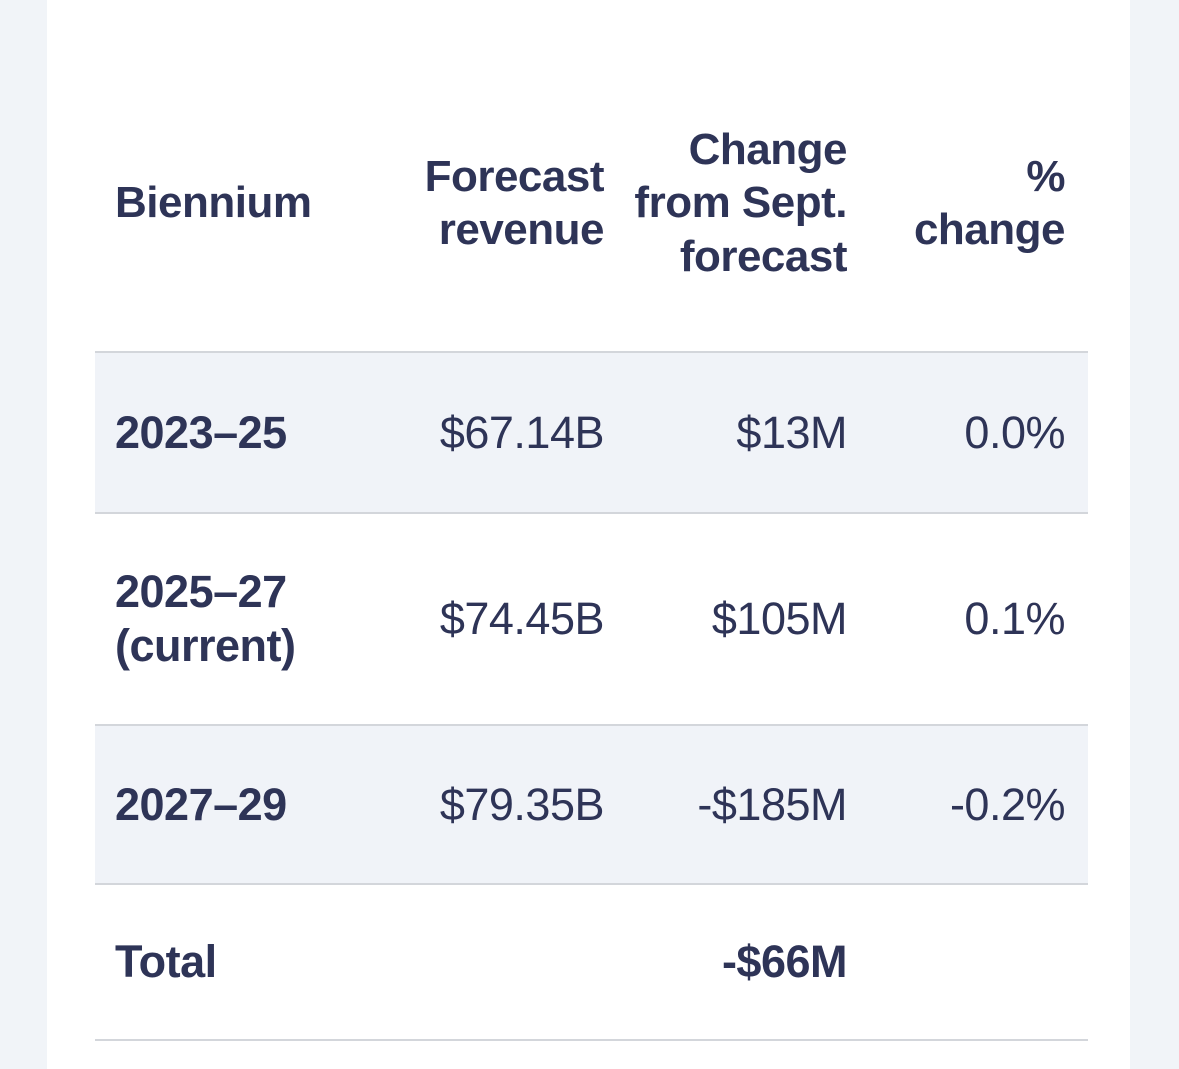  I want to click on cell-pct-change: 0.0%, so click(1014, 432).